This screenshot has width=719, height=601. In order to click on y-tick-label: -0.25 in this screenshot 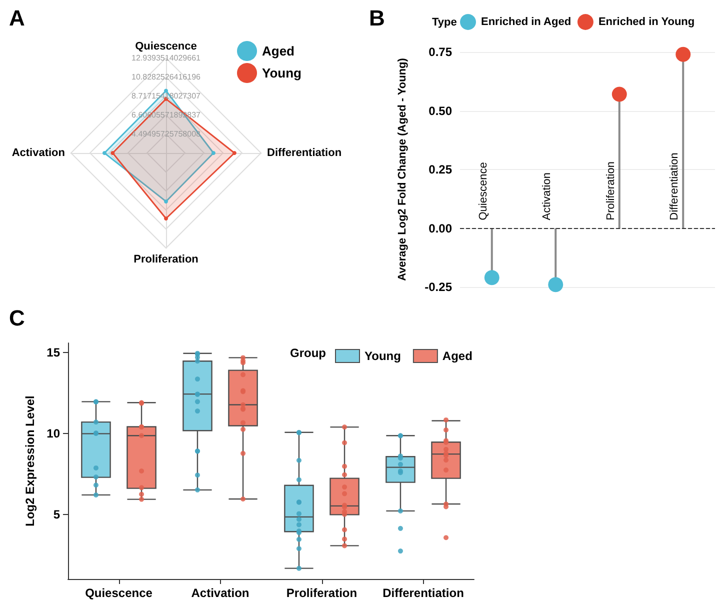, I will do `click(438, 287)`.